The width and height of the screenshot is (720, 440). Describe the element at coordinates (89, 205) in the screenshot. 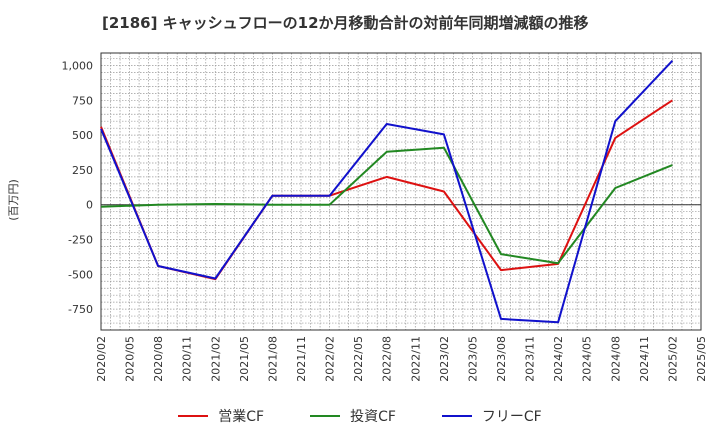

I see `y-tick-label: 0` at that location.